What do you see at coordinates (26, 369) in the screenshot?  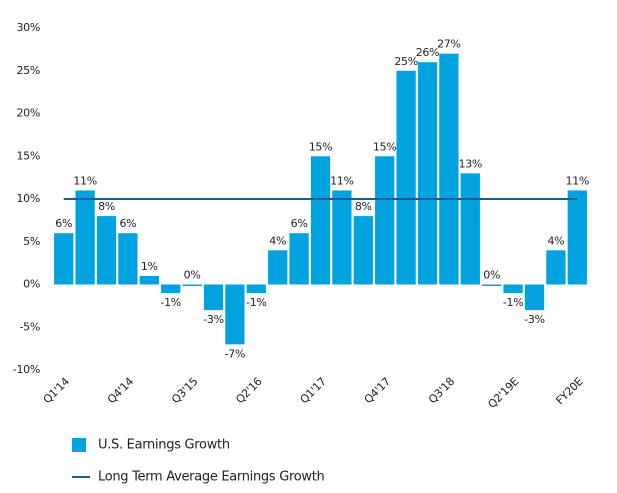 I see `y-tick-label: -10%` at bounding box center [26, 369].